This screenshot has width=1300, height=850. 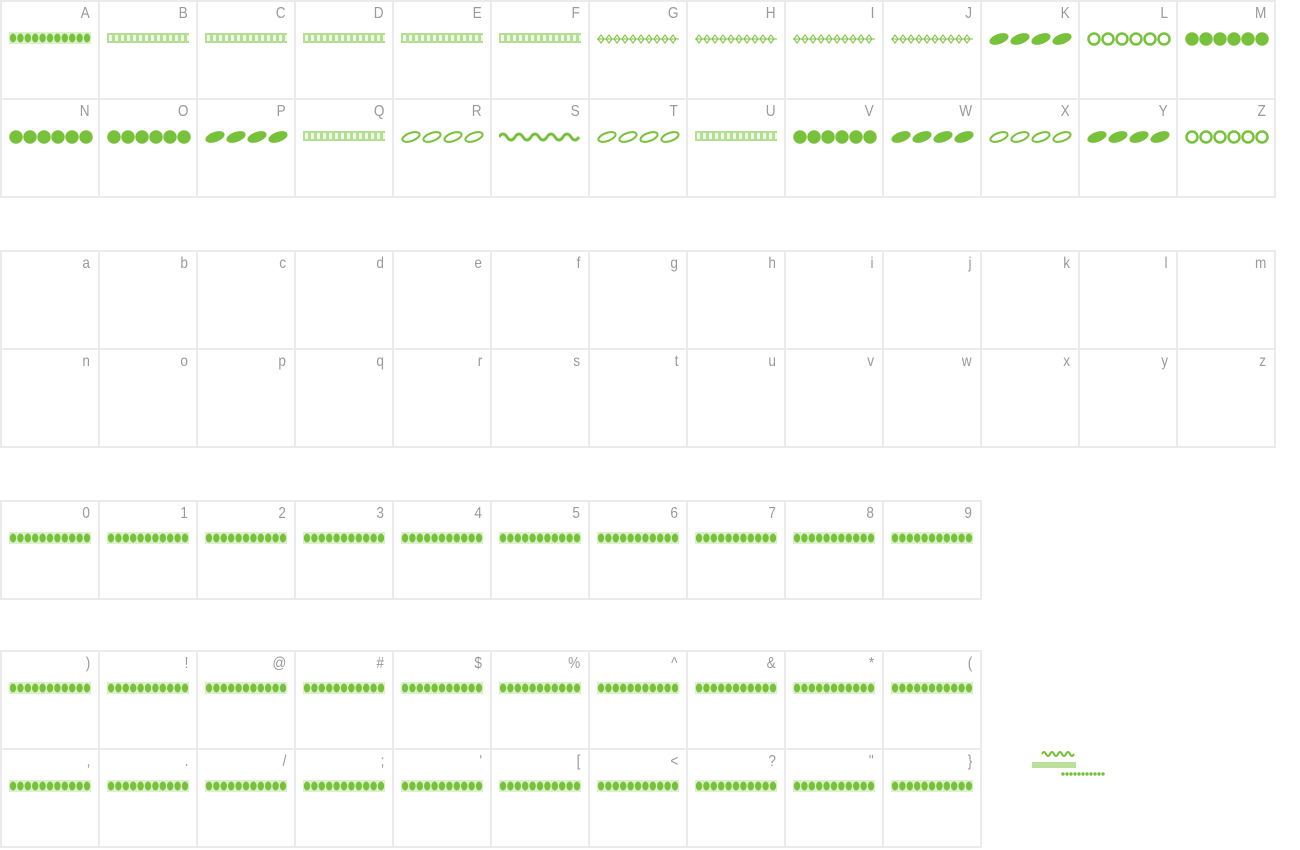 What do you see at coordinates (932, 50) in the screenshot?
I see `glyph-cell: J` at bounding box center [932, 50].